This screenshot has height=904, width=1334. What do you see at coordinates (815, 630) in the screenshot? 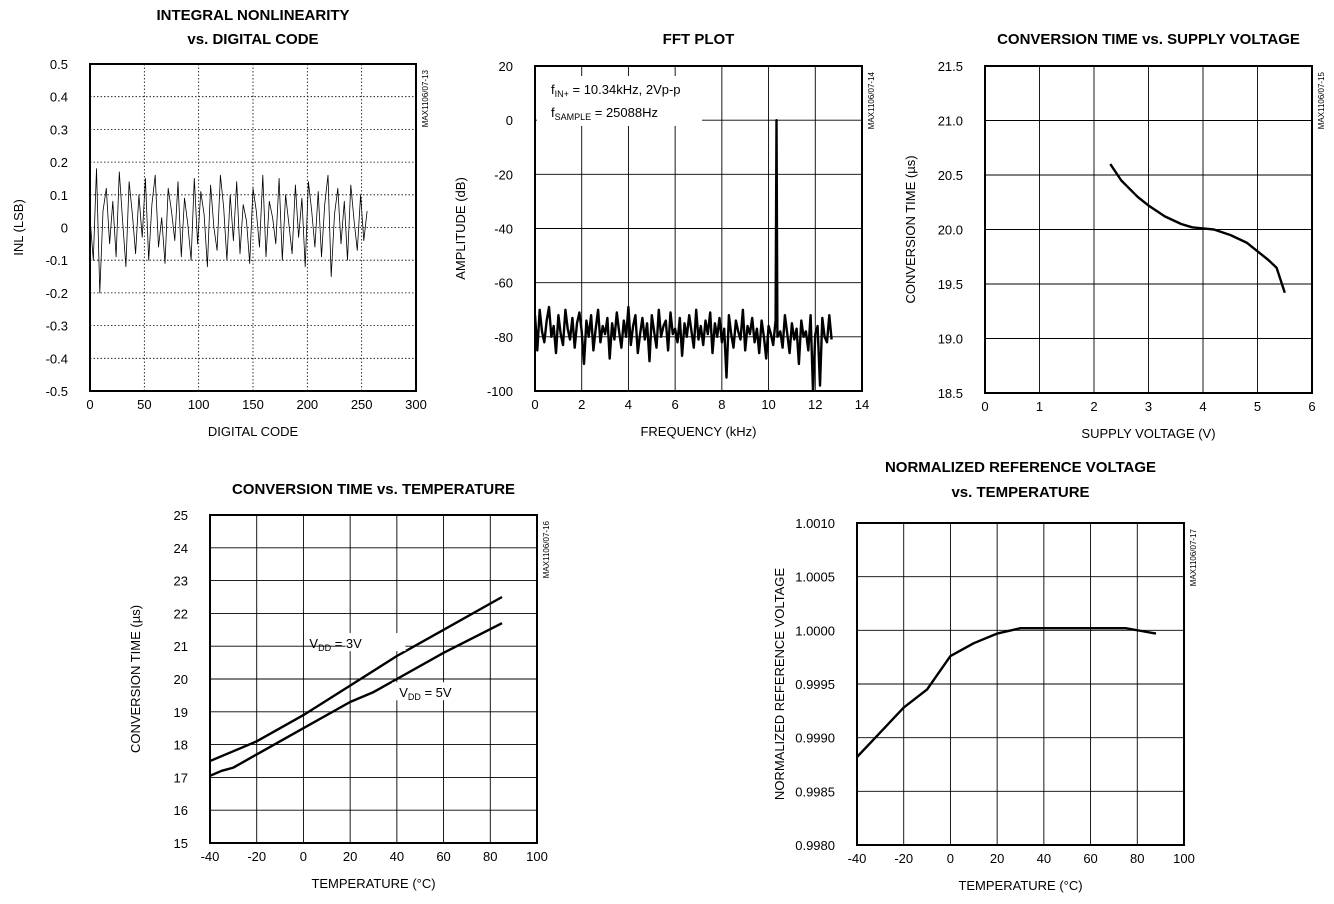
I see `y-tick-label: 1.0000` at bounding box center [815, 630].